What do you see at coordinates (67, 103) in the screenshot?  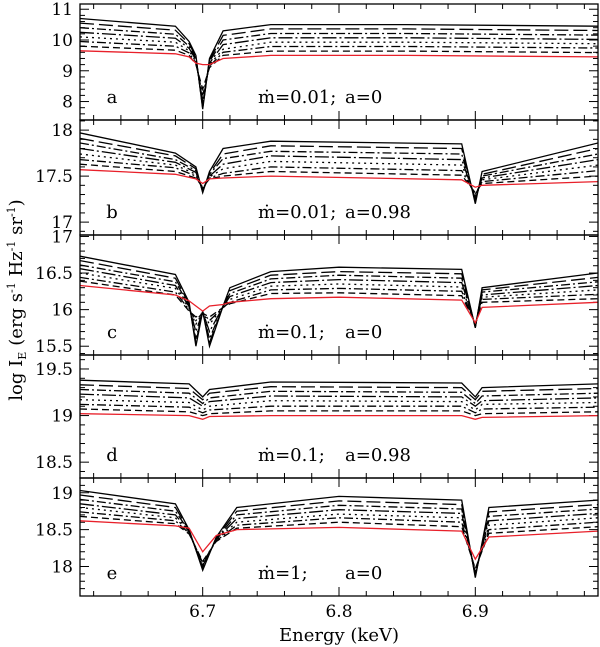 I see `y-tick-label: 8` at bounding box center [67, 103].